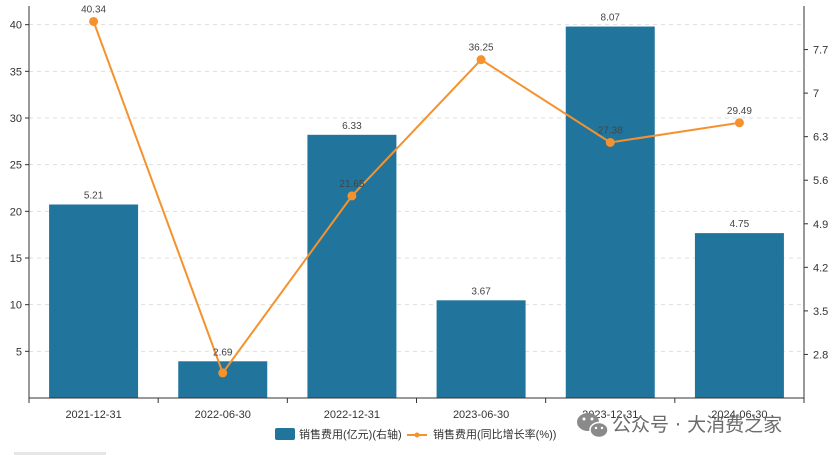 The image size is (835, 455). What do you see at coordinates (820, 312) in the screenshot?
I see `right-tick-label: 3.5` at bounding box center [820, 312].